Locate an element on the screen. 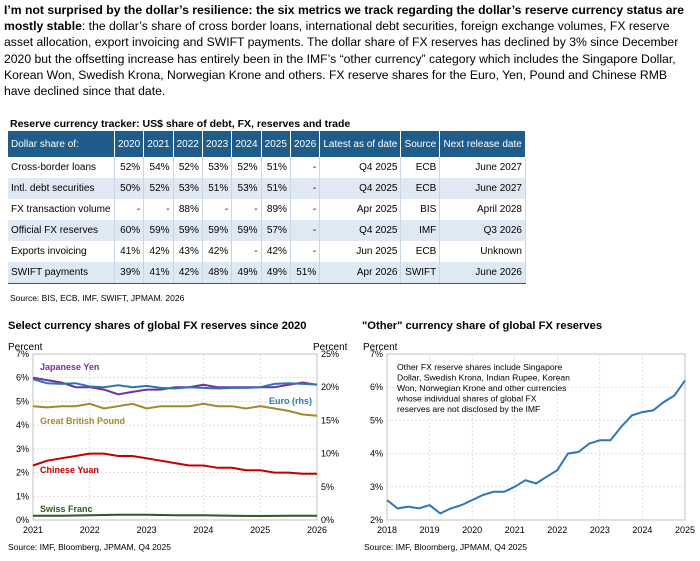 The image size is (700, 561). chart1-xtick-label: 2024 is located at coordinates (203, 530).